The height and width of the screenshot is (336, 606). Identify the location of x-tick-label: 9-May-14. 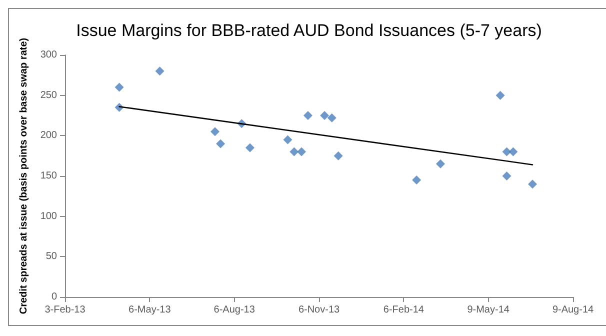
(488, 310).